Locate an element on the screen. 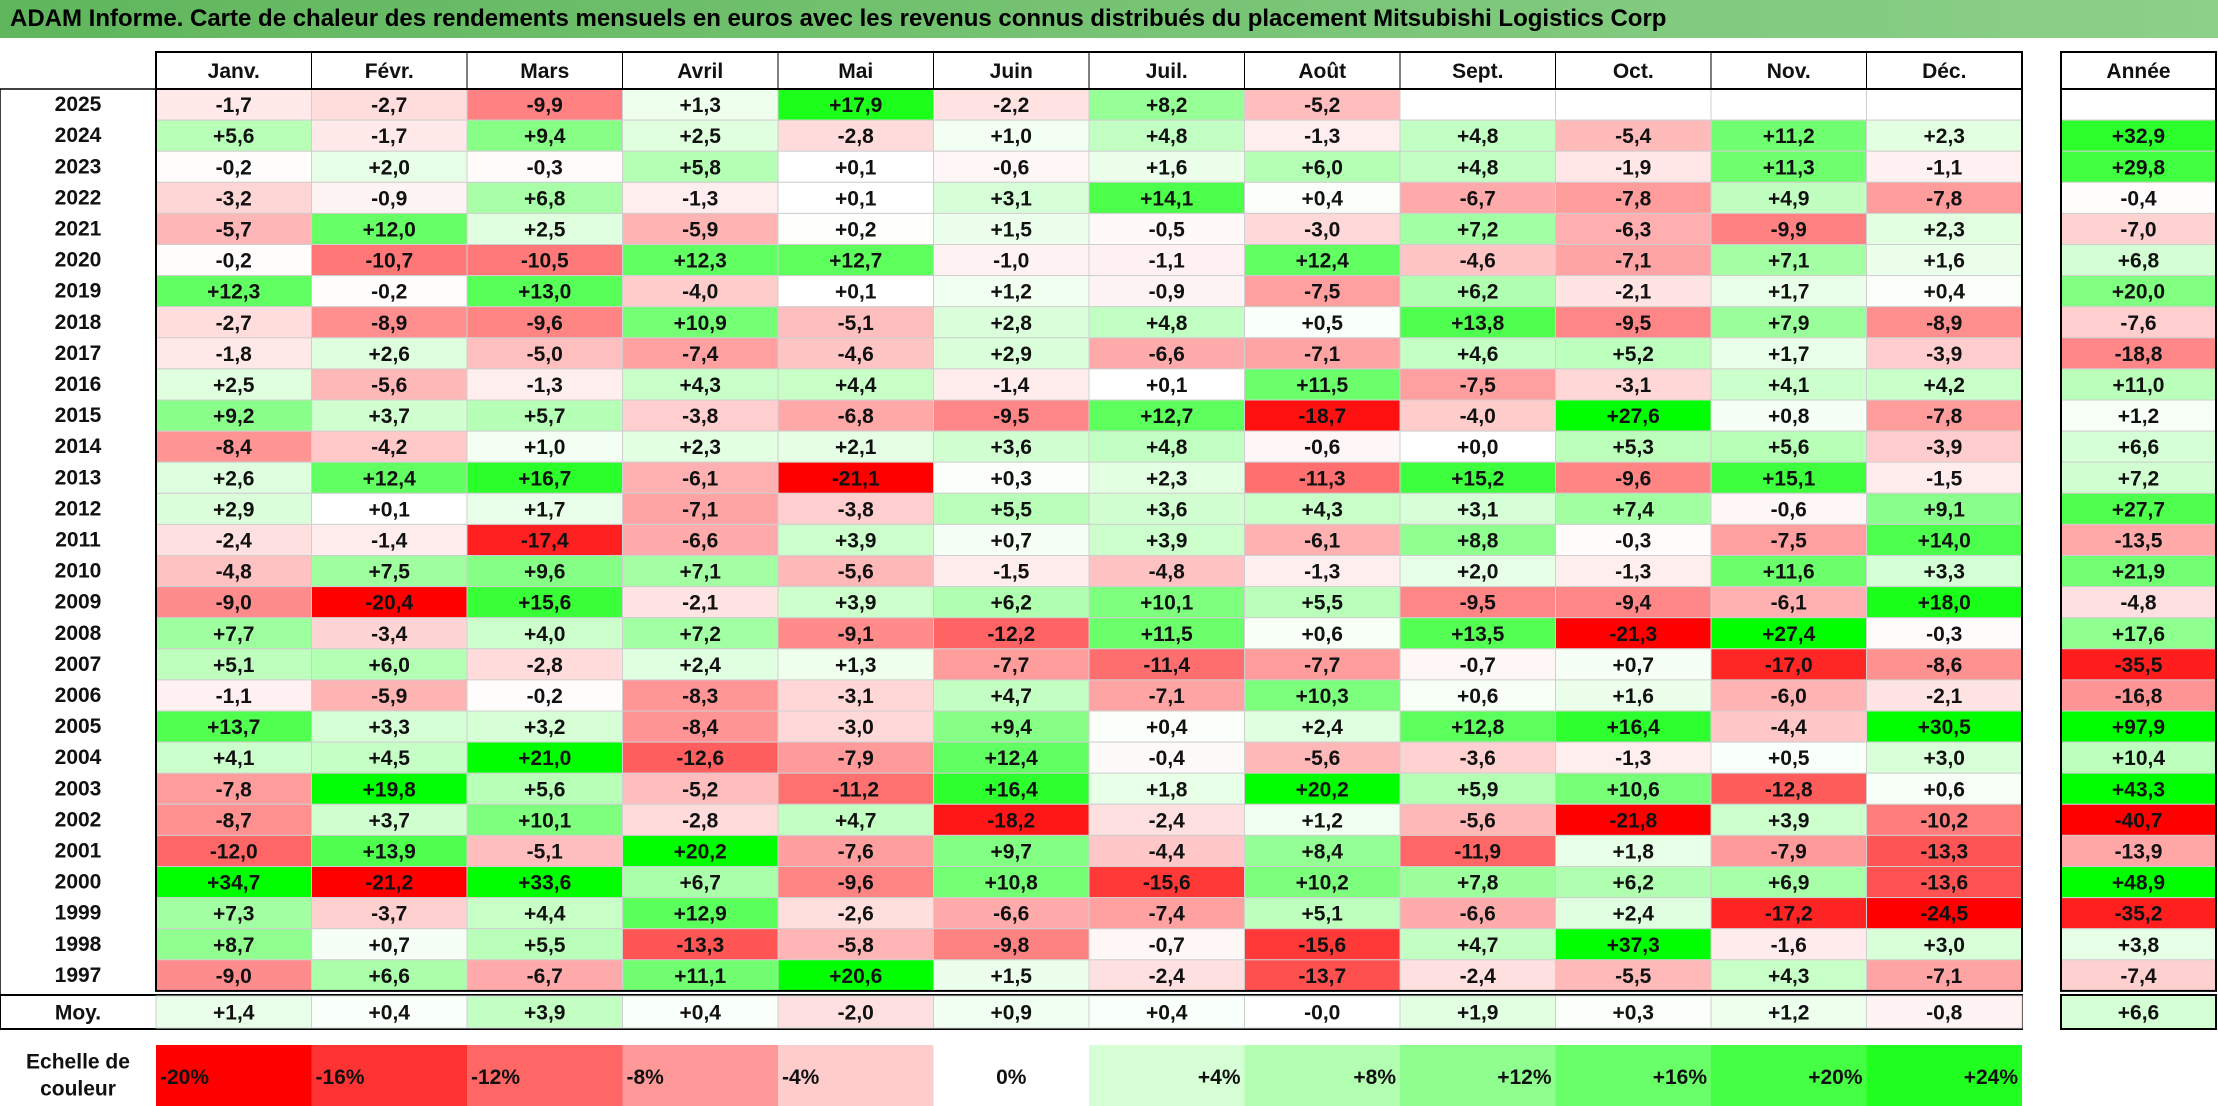 Image resolution: width=2218 pixels, height=1106 pixels. cell-value: -13,7 is located at coordinates (1322, 976).